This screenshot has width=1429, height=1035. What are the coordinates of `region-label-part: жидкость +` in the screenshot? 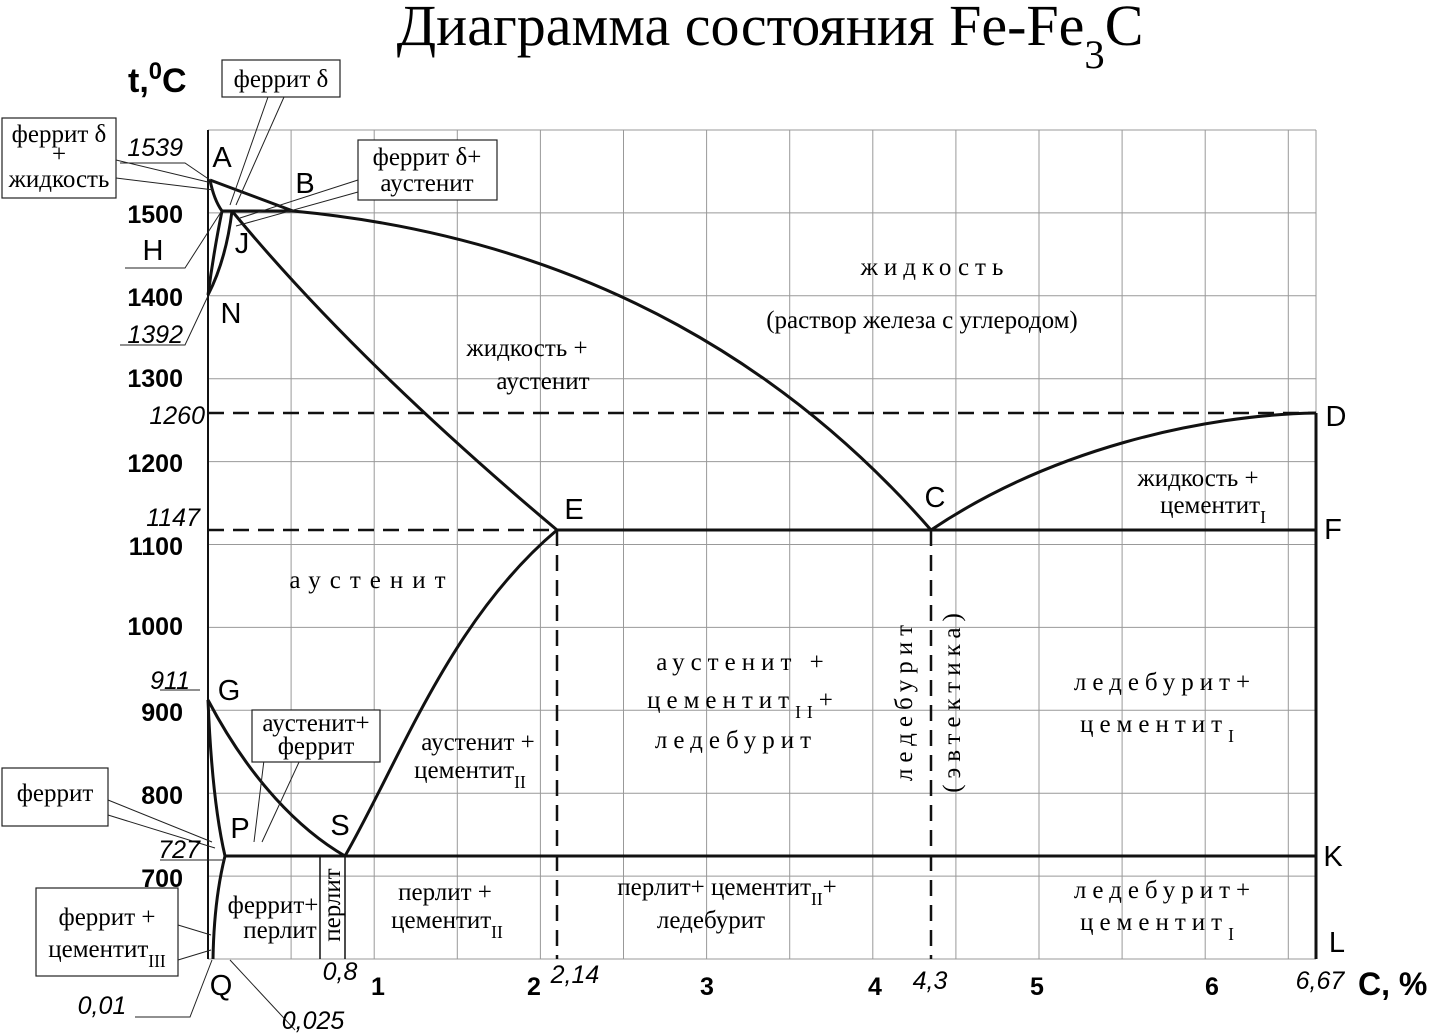 It's located at (1197, 478).